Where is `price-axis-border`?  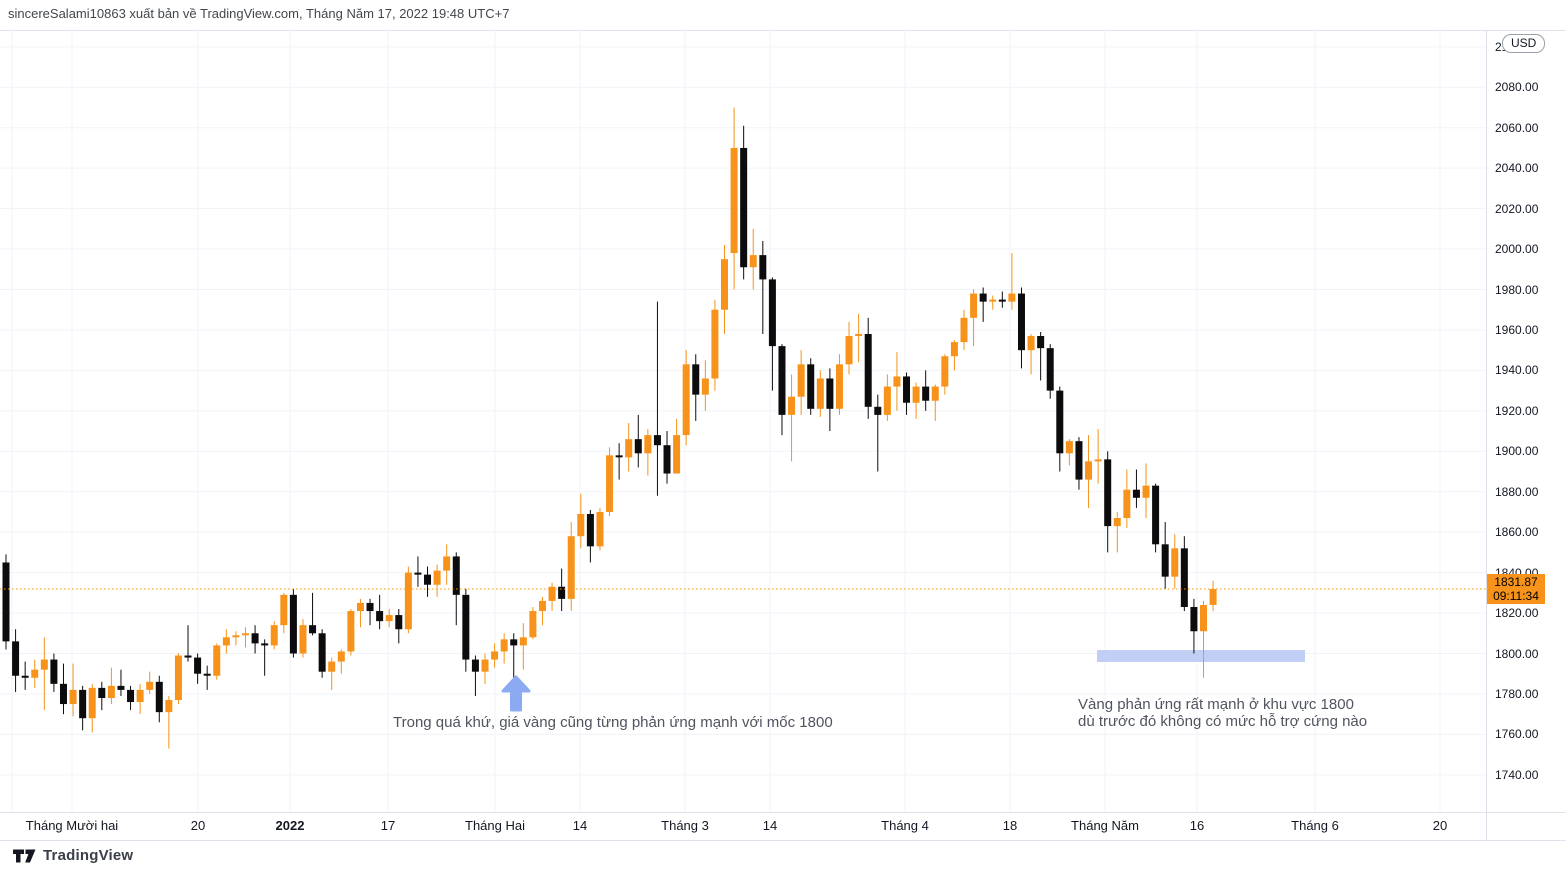 price-axis-border is located at coordinates (1486, 435).